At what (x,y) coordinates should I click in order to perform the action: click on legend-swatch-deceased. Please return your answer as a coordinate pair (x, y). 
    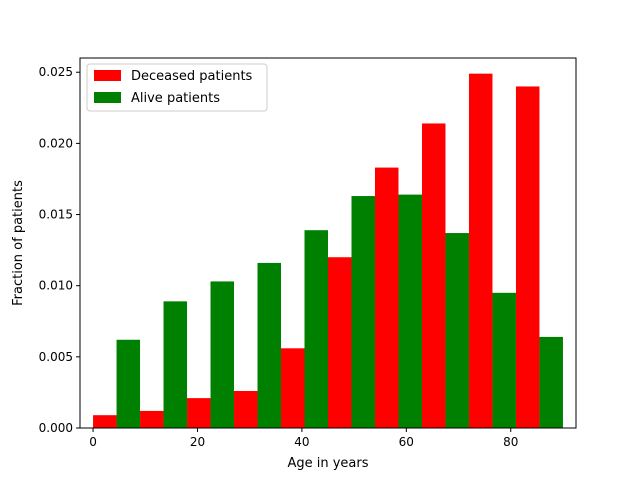
    Looking at the image, I should click on (107, 75).